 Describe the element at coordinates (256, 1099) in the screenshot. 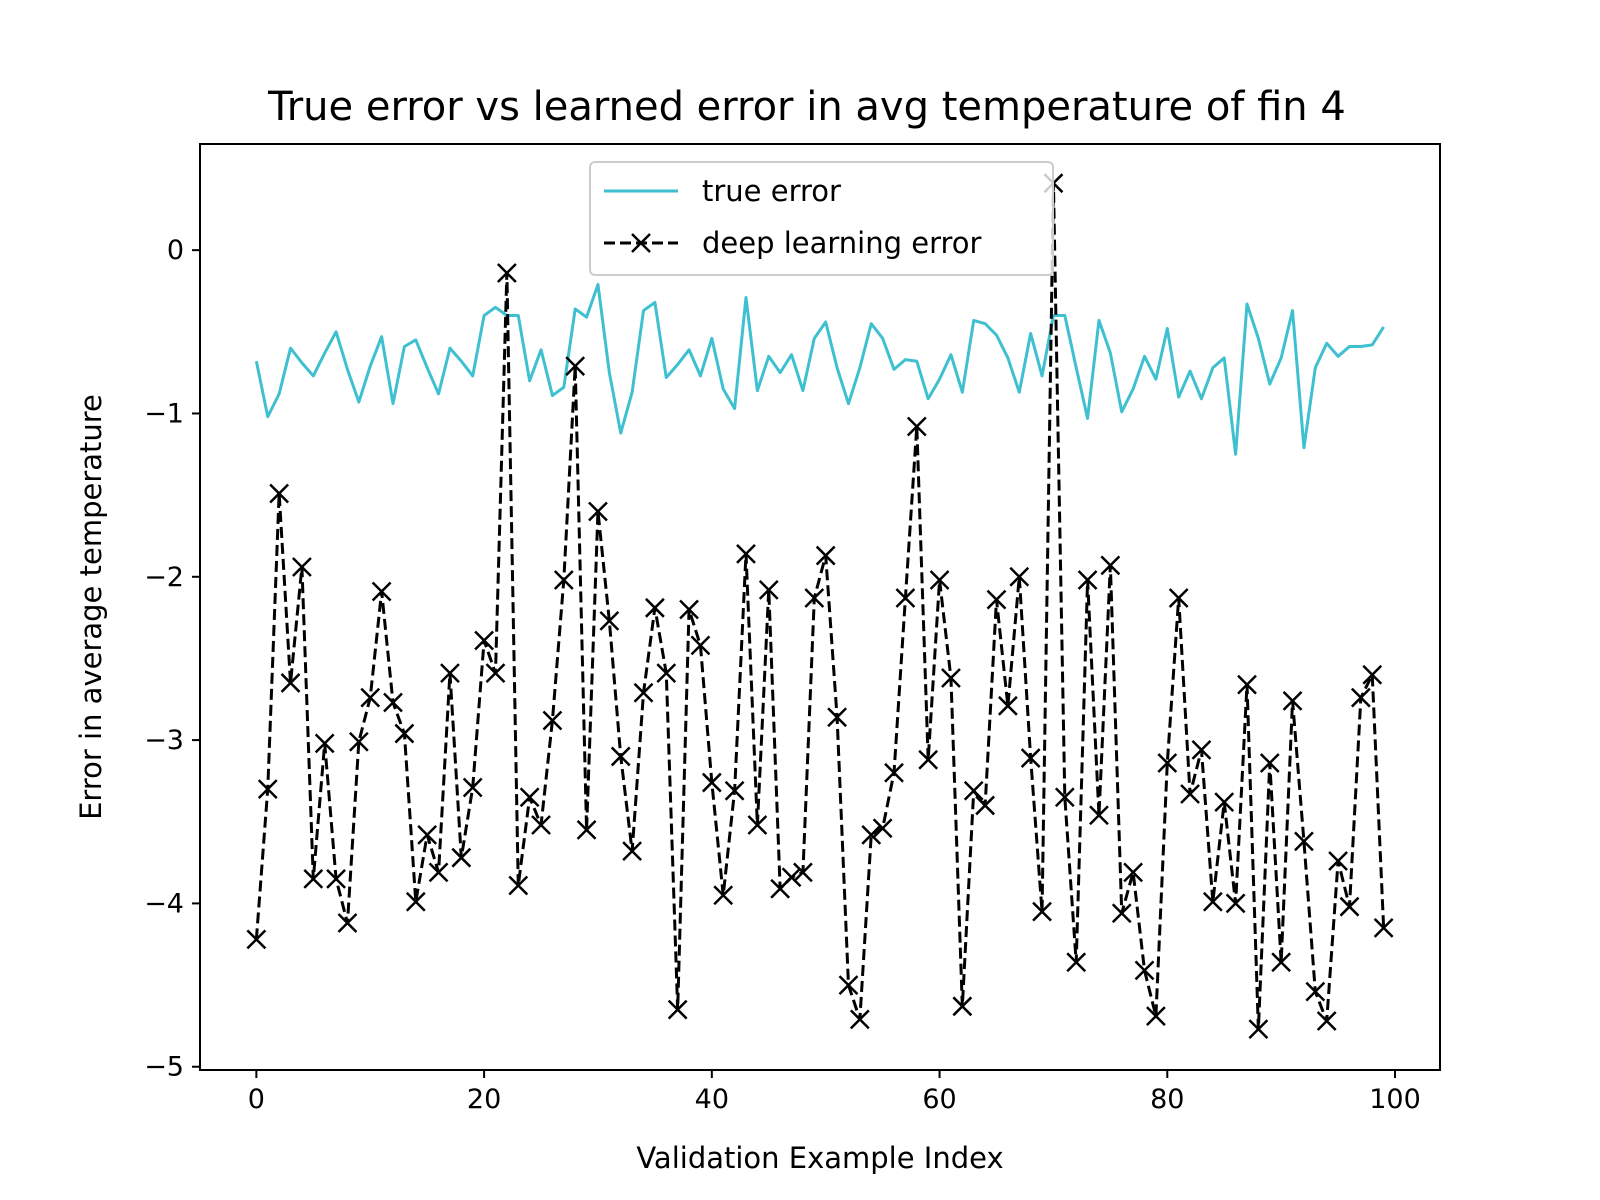

I see `x-tick-label: 0` at that location.